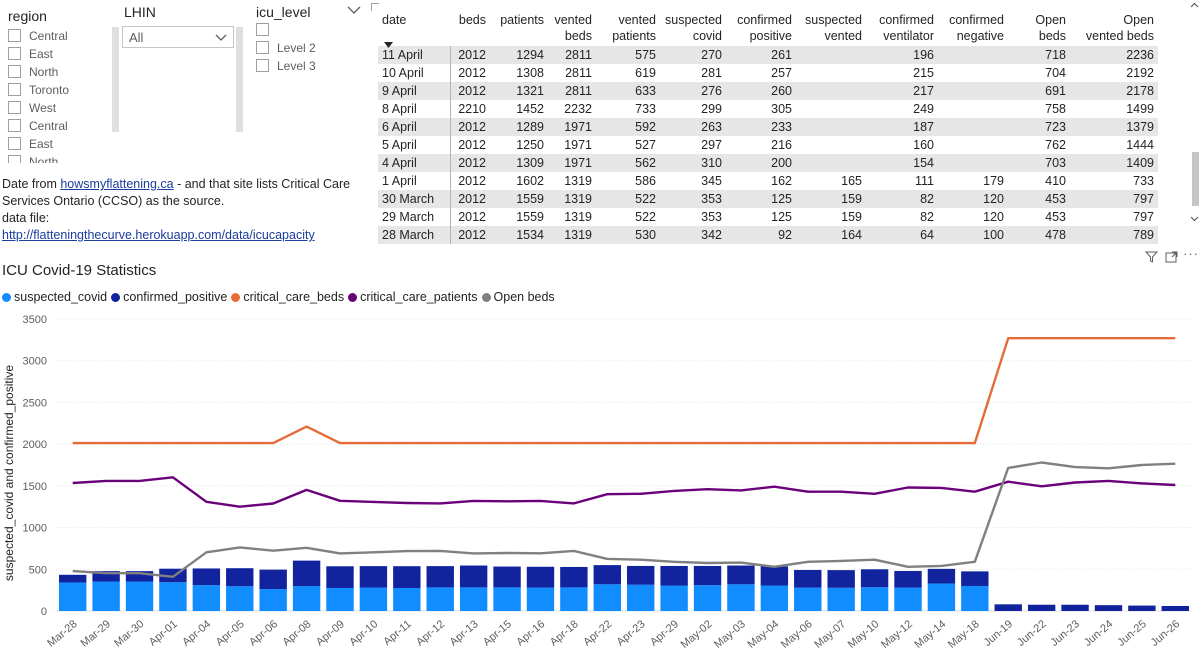 The image size is (1200, 661). Describe the element at coordinates (296, 66) in the screenshot. I see `icu-level-option-label: Level 3` at that location.